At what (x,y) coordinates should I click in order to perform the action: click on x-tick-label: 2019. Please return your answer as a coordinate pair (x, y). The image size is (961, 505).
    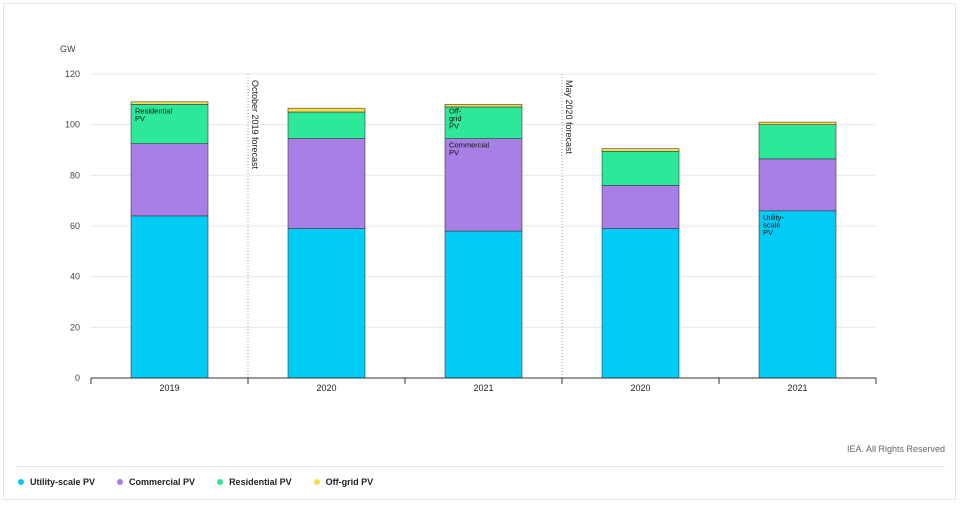
    Looking at the image, I should click on (169, 388).